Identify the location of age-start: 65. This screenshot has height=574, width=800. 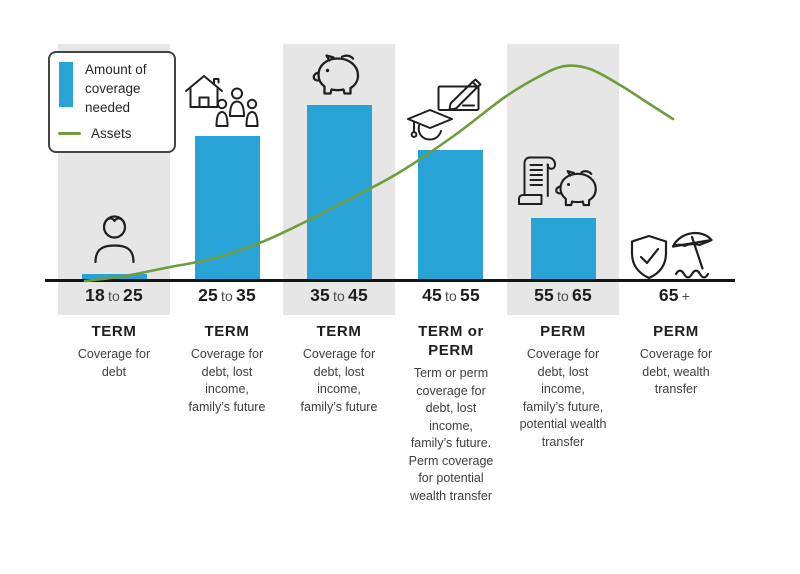
(668, 295).